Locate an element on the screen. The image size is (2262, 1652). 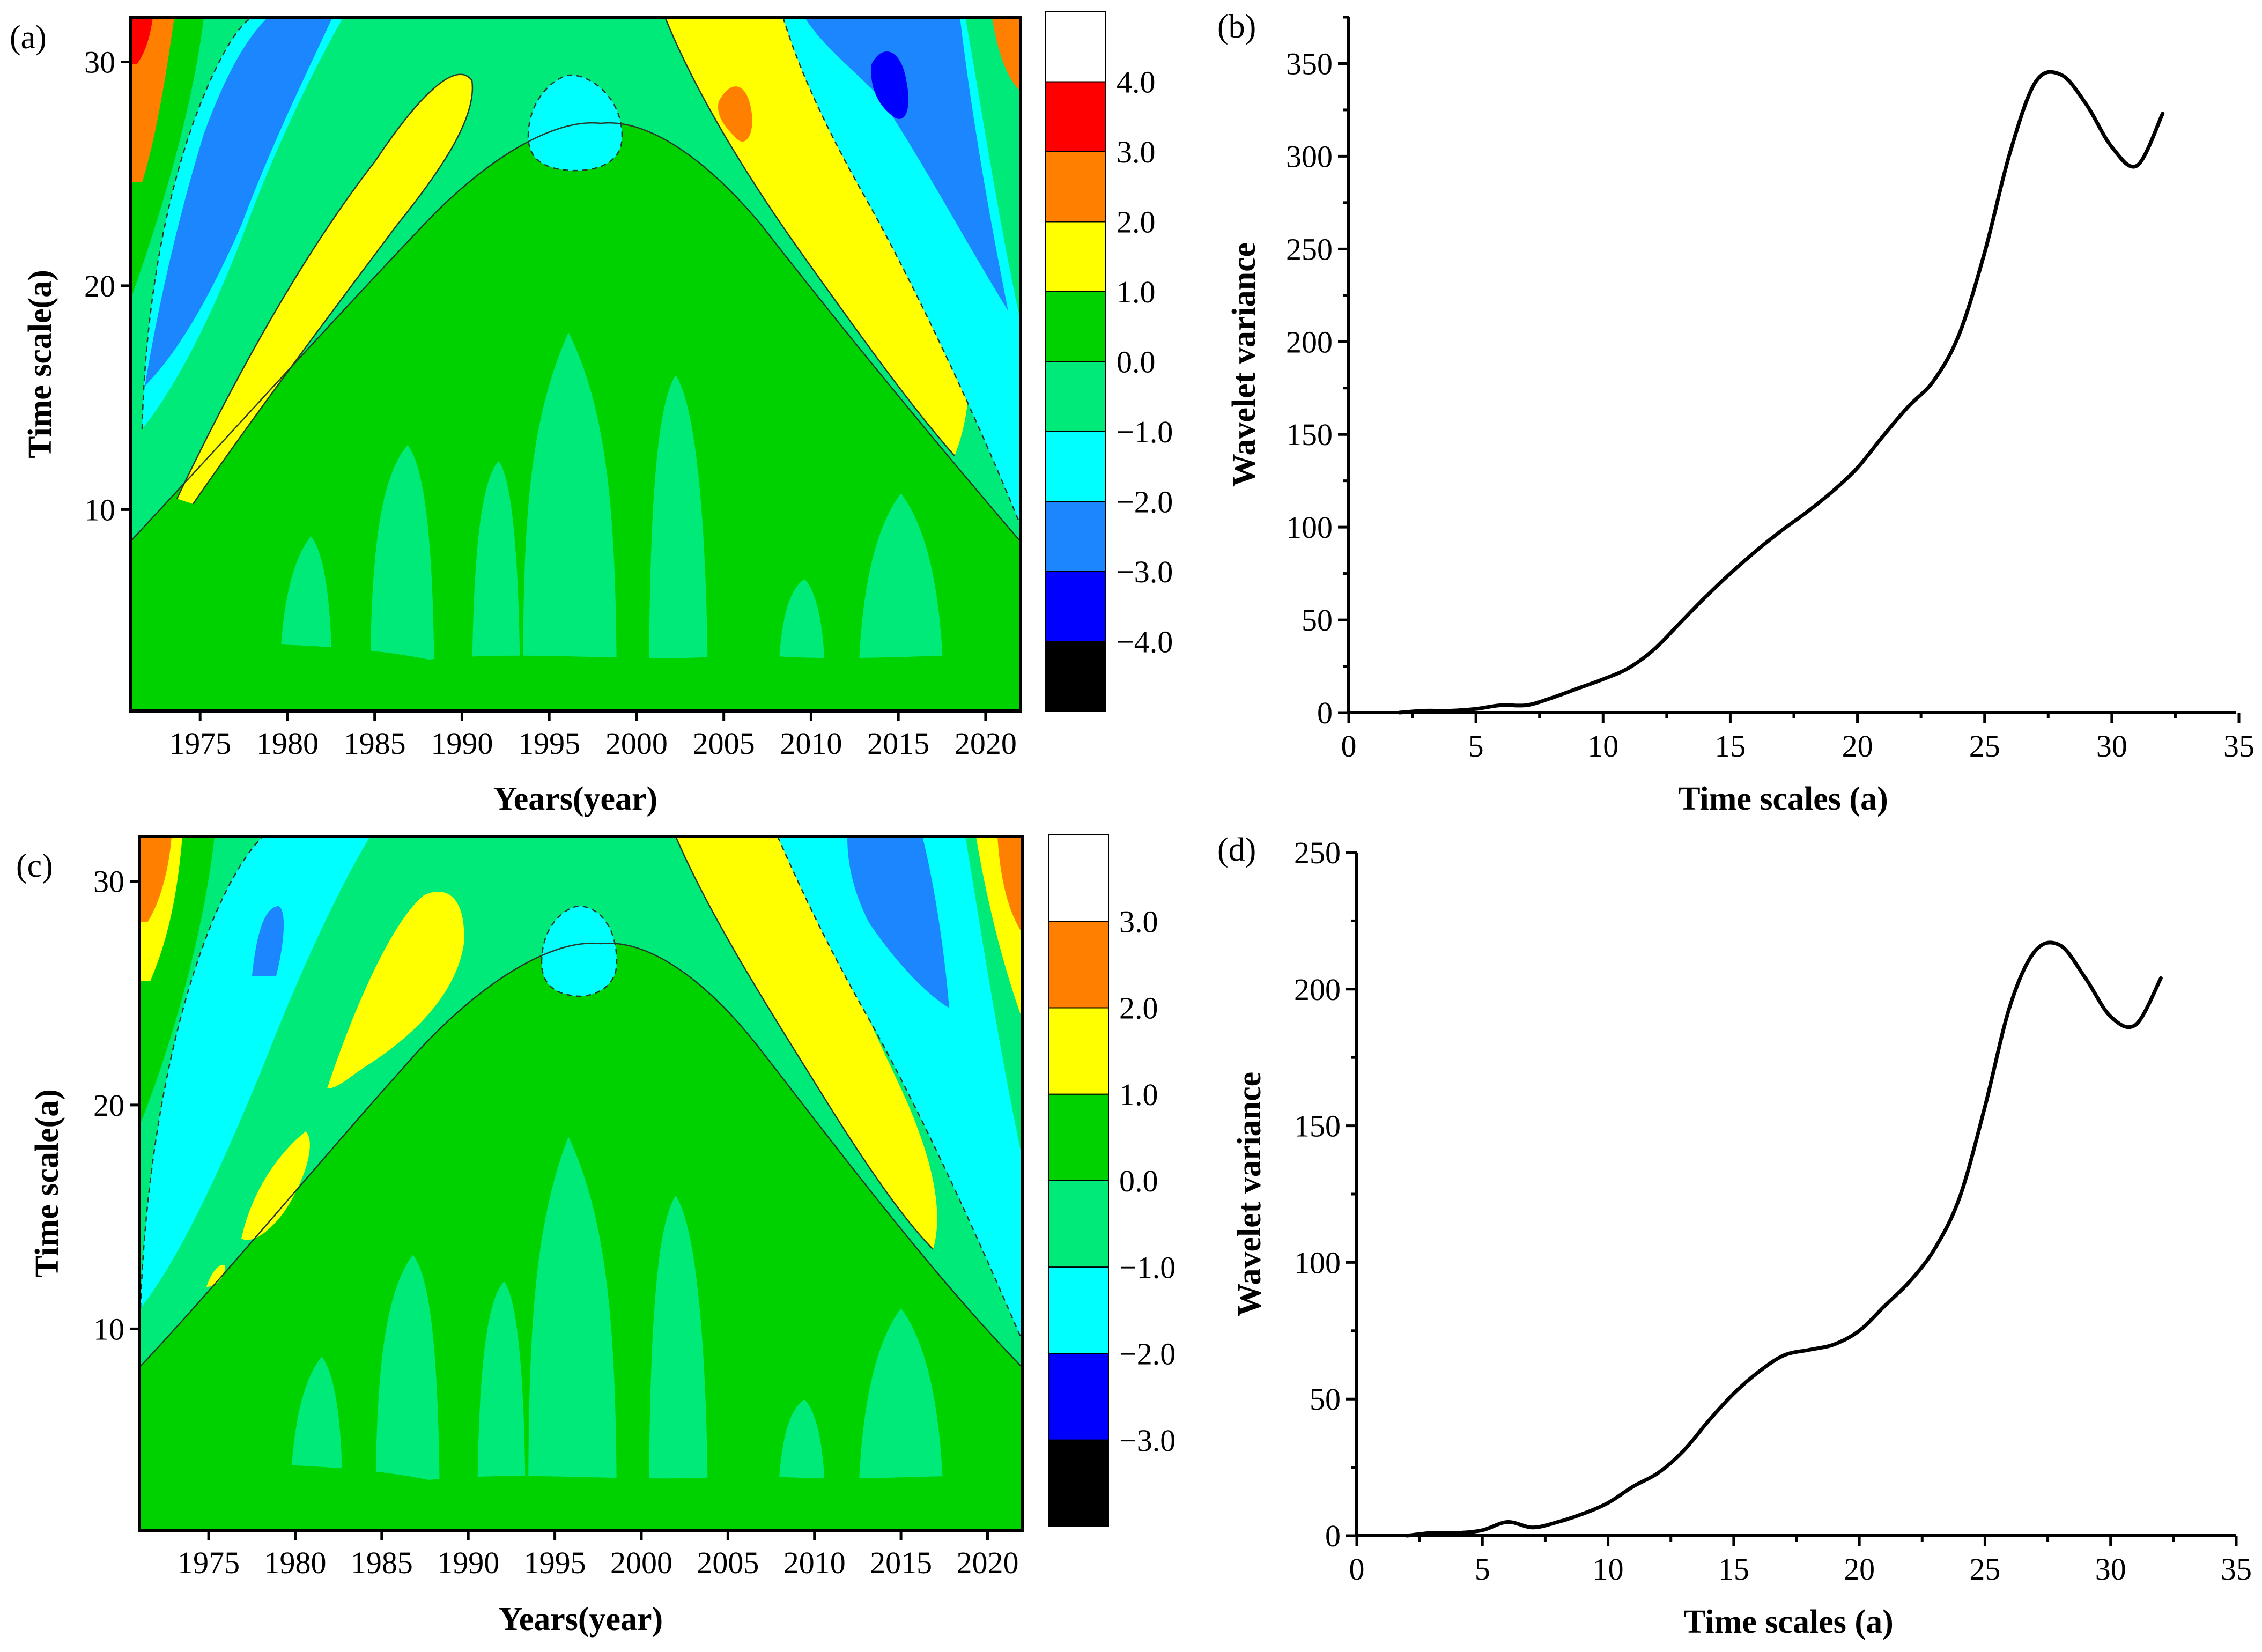
region-c-cyan-right-band is located at coordinates (900, 1088).